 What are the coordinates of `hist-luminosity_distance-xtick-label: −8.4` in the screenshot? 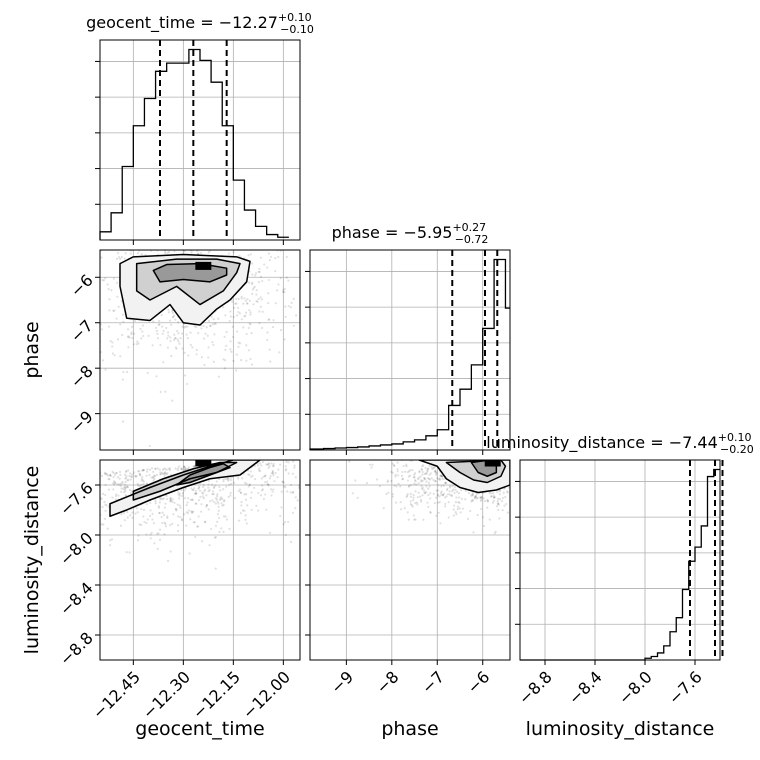 It's located at (585, 687).